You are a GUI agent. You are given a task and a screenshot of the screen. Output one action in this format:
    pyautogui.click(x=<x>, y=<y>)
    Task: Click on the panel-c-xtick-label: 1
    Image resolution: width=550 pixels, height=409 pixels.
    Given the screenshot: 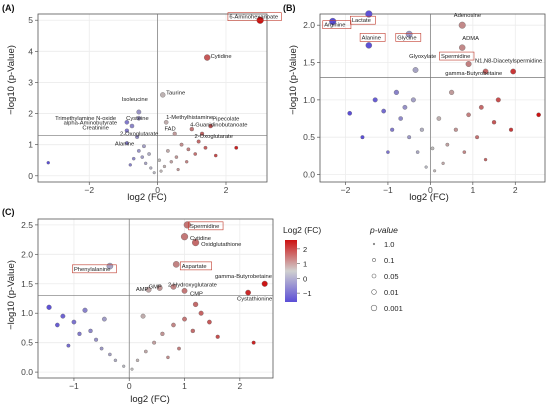 What is the action you would take?
    pyautogui.click(x=184, y=386)
    